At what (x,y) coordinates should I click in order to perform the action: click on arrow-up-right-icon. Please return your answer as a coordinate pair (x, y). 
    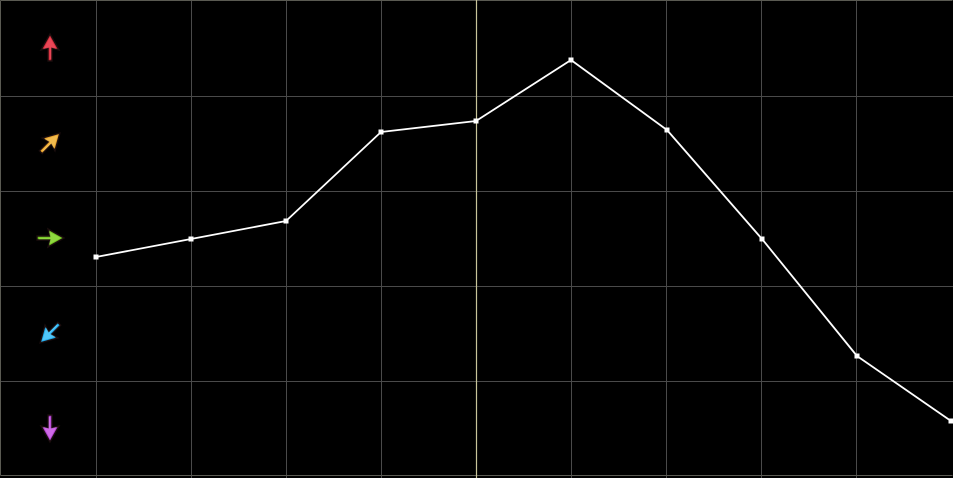
    Looking at the image, I should click on (50, 143).